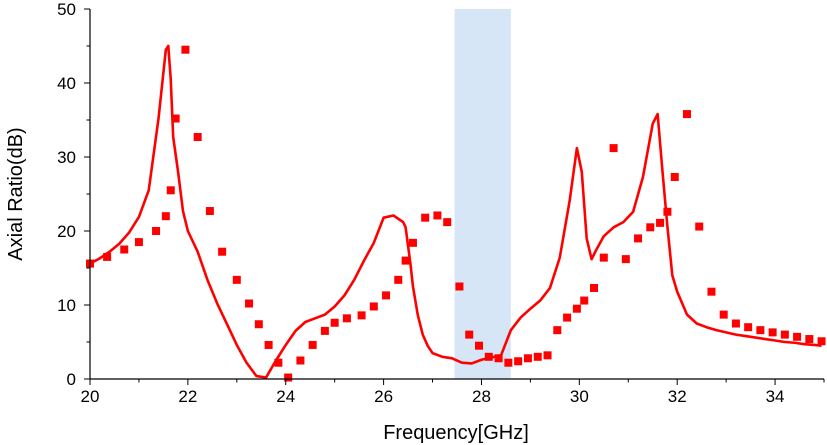 The image size is (827, 445). I want to click on x-tick-label: 24, so click(285, 396).